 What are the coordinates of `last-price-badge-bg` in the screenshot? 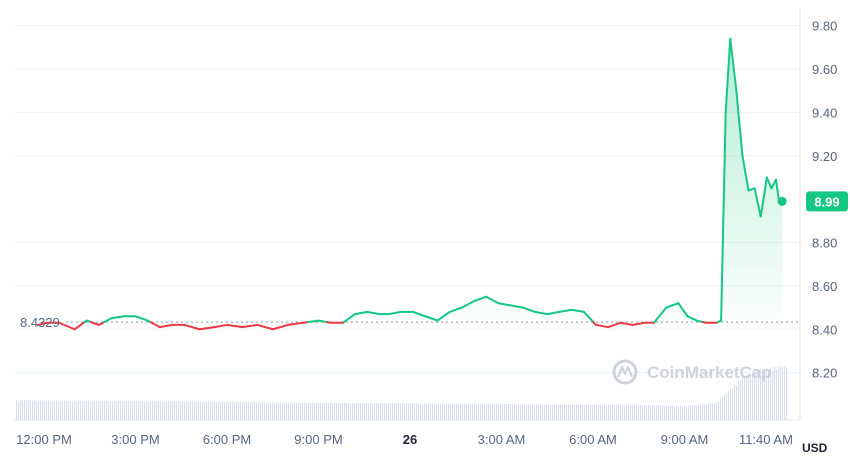 It's located at (827, 201).